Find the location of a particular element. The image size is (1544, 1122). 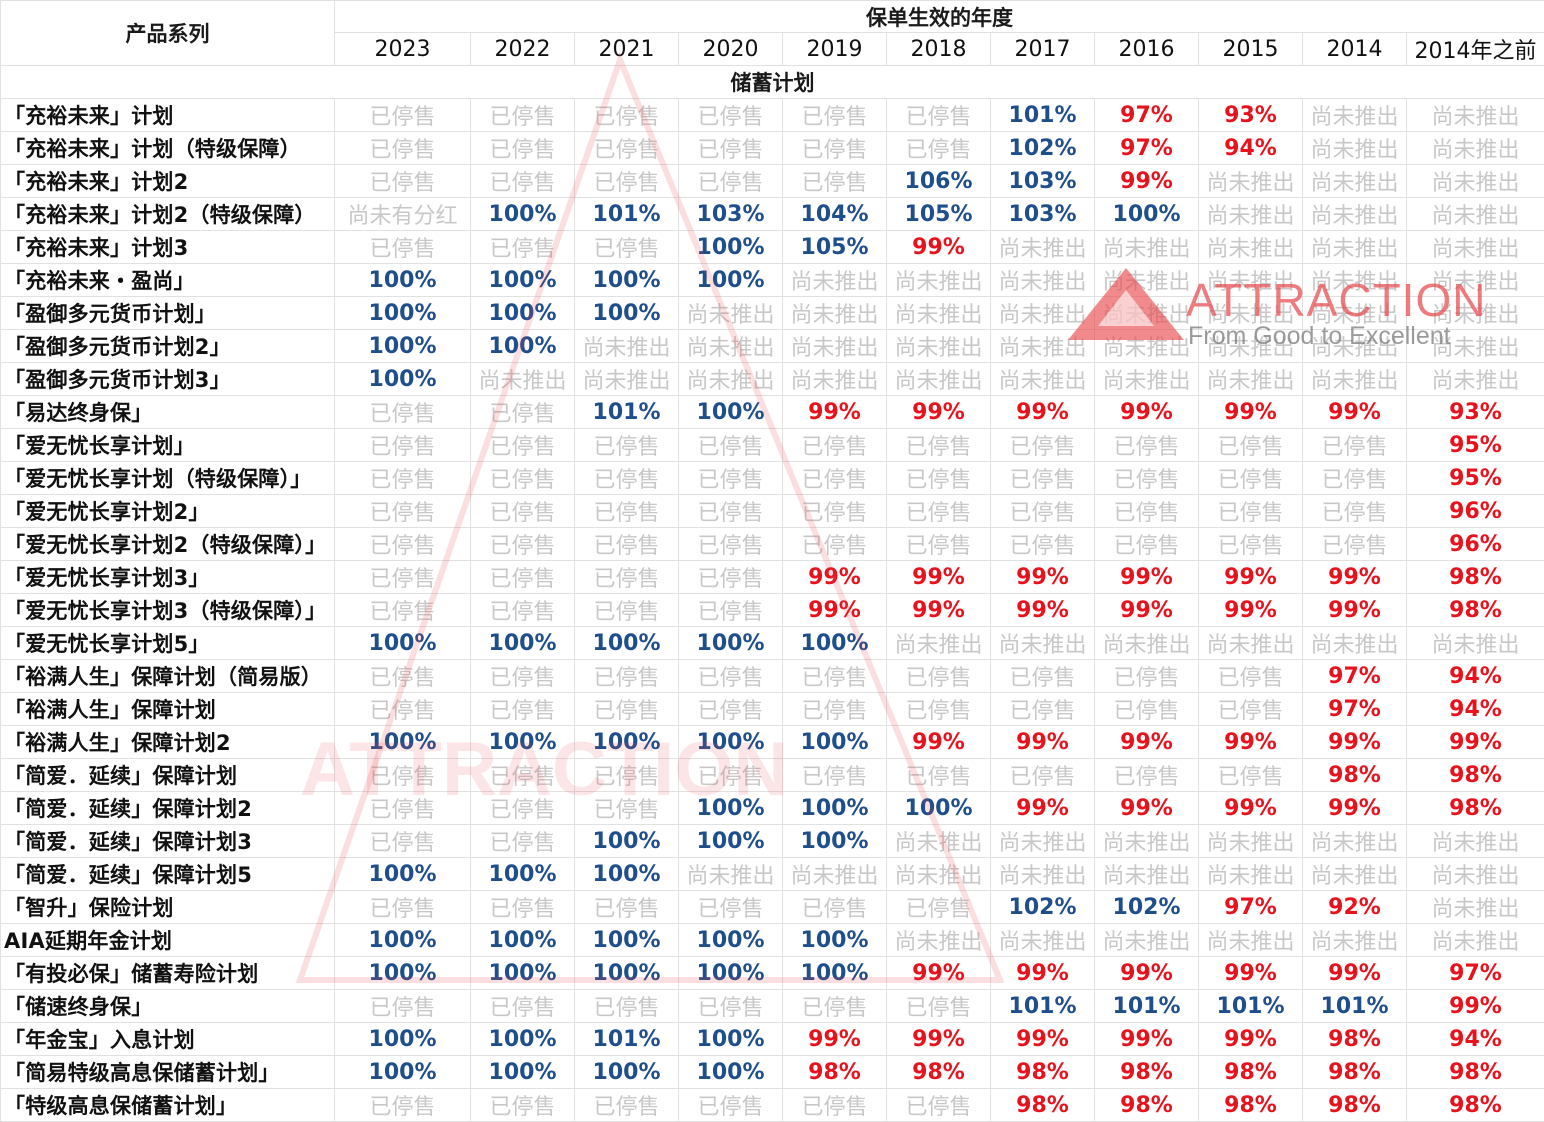

ratio-cell: 105% is located at coordinates (834, 247).